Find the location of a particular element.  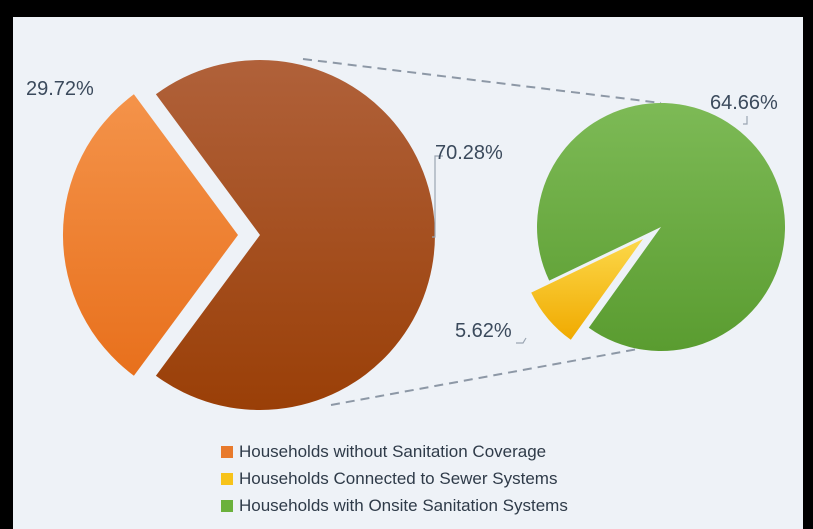

legend-item: Households without Sanitation Coverage is located at coordinates (394, 451).